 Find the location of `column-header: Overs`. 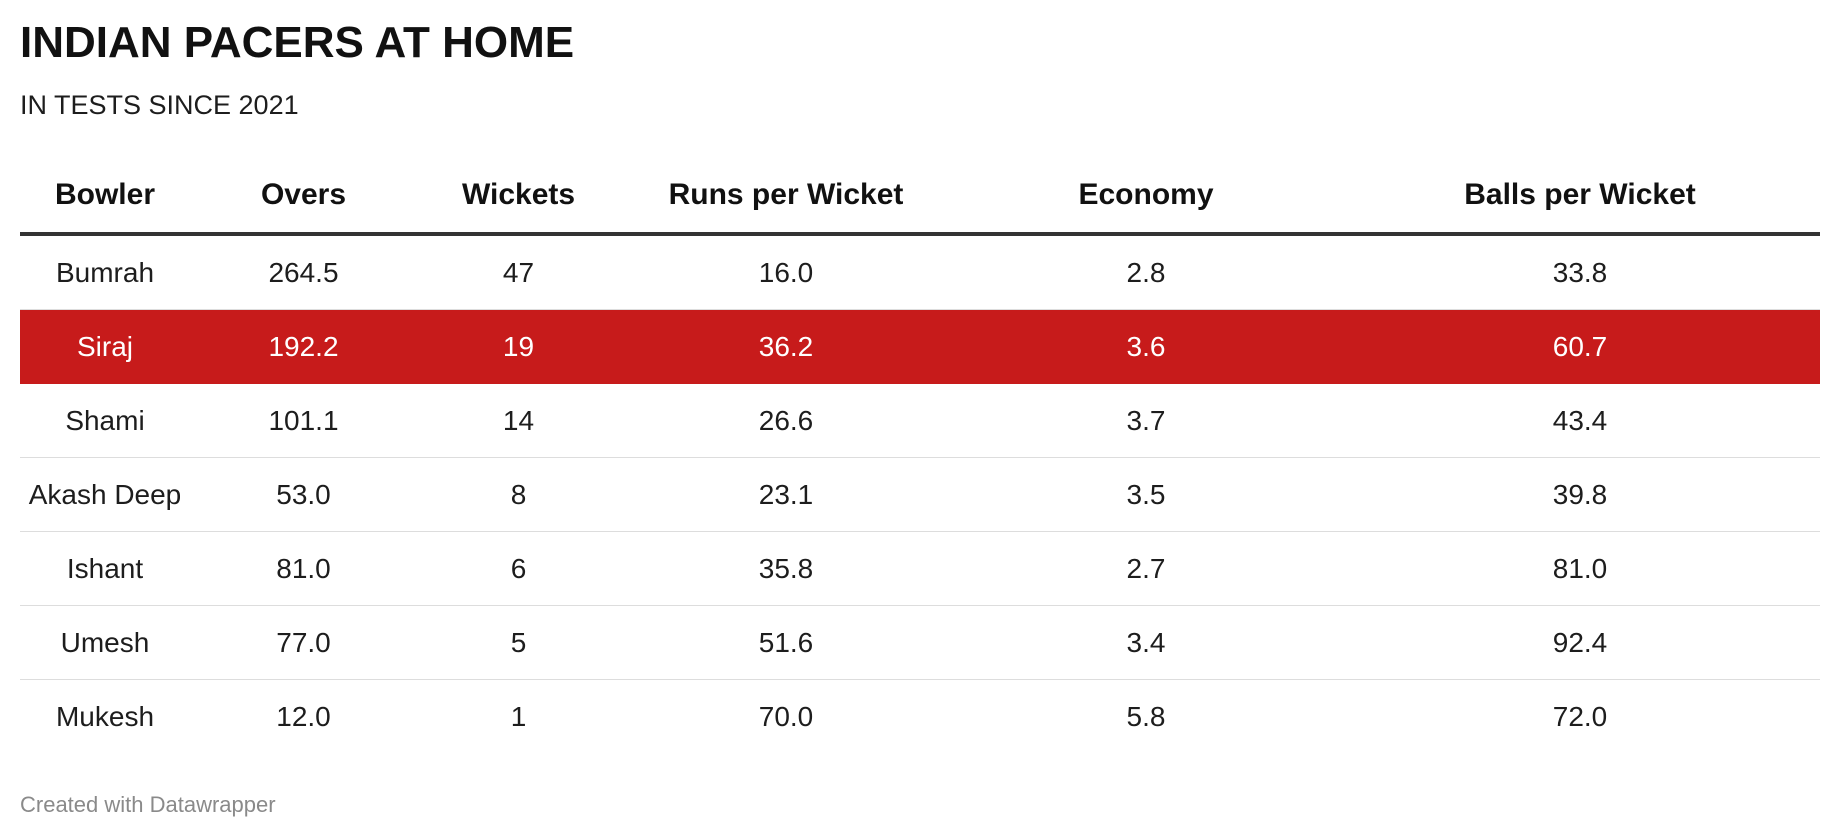

column-header: Overs is located at coordinates (303, 197).